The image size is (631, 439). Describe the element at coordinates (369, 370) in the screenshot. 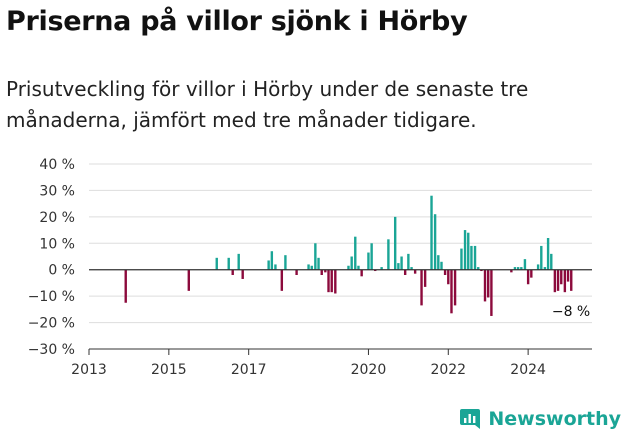

I see `x-tick-label: 2020` at that location.